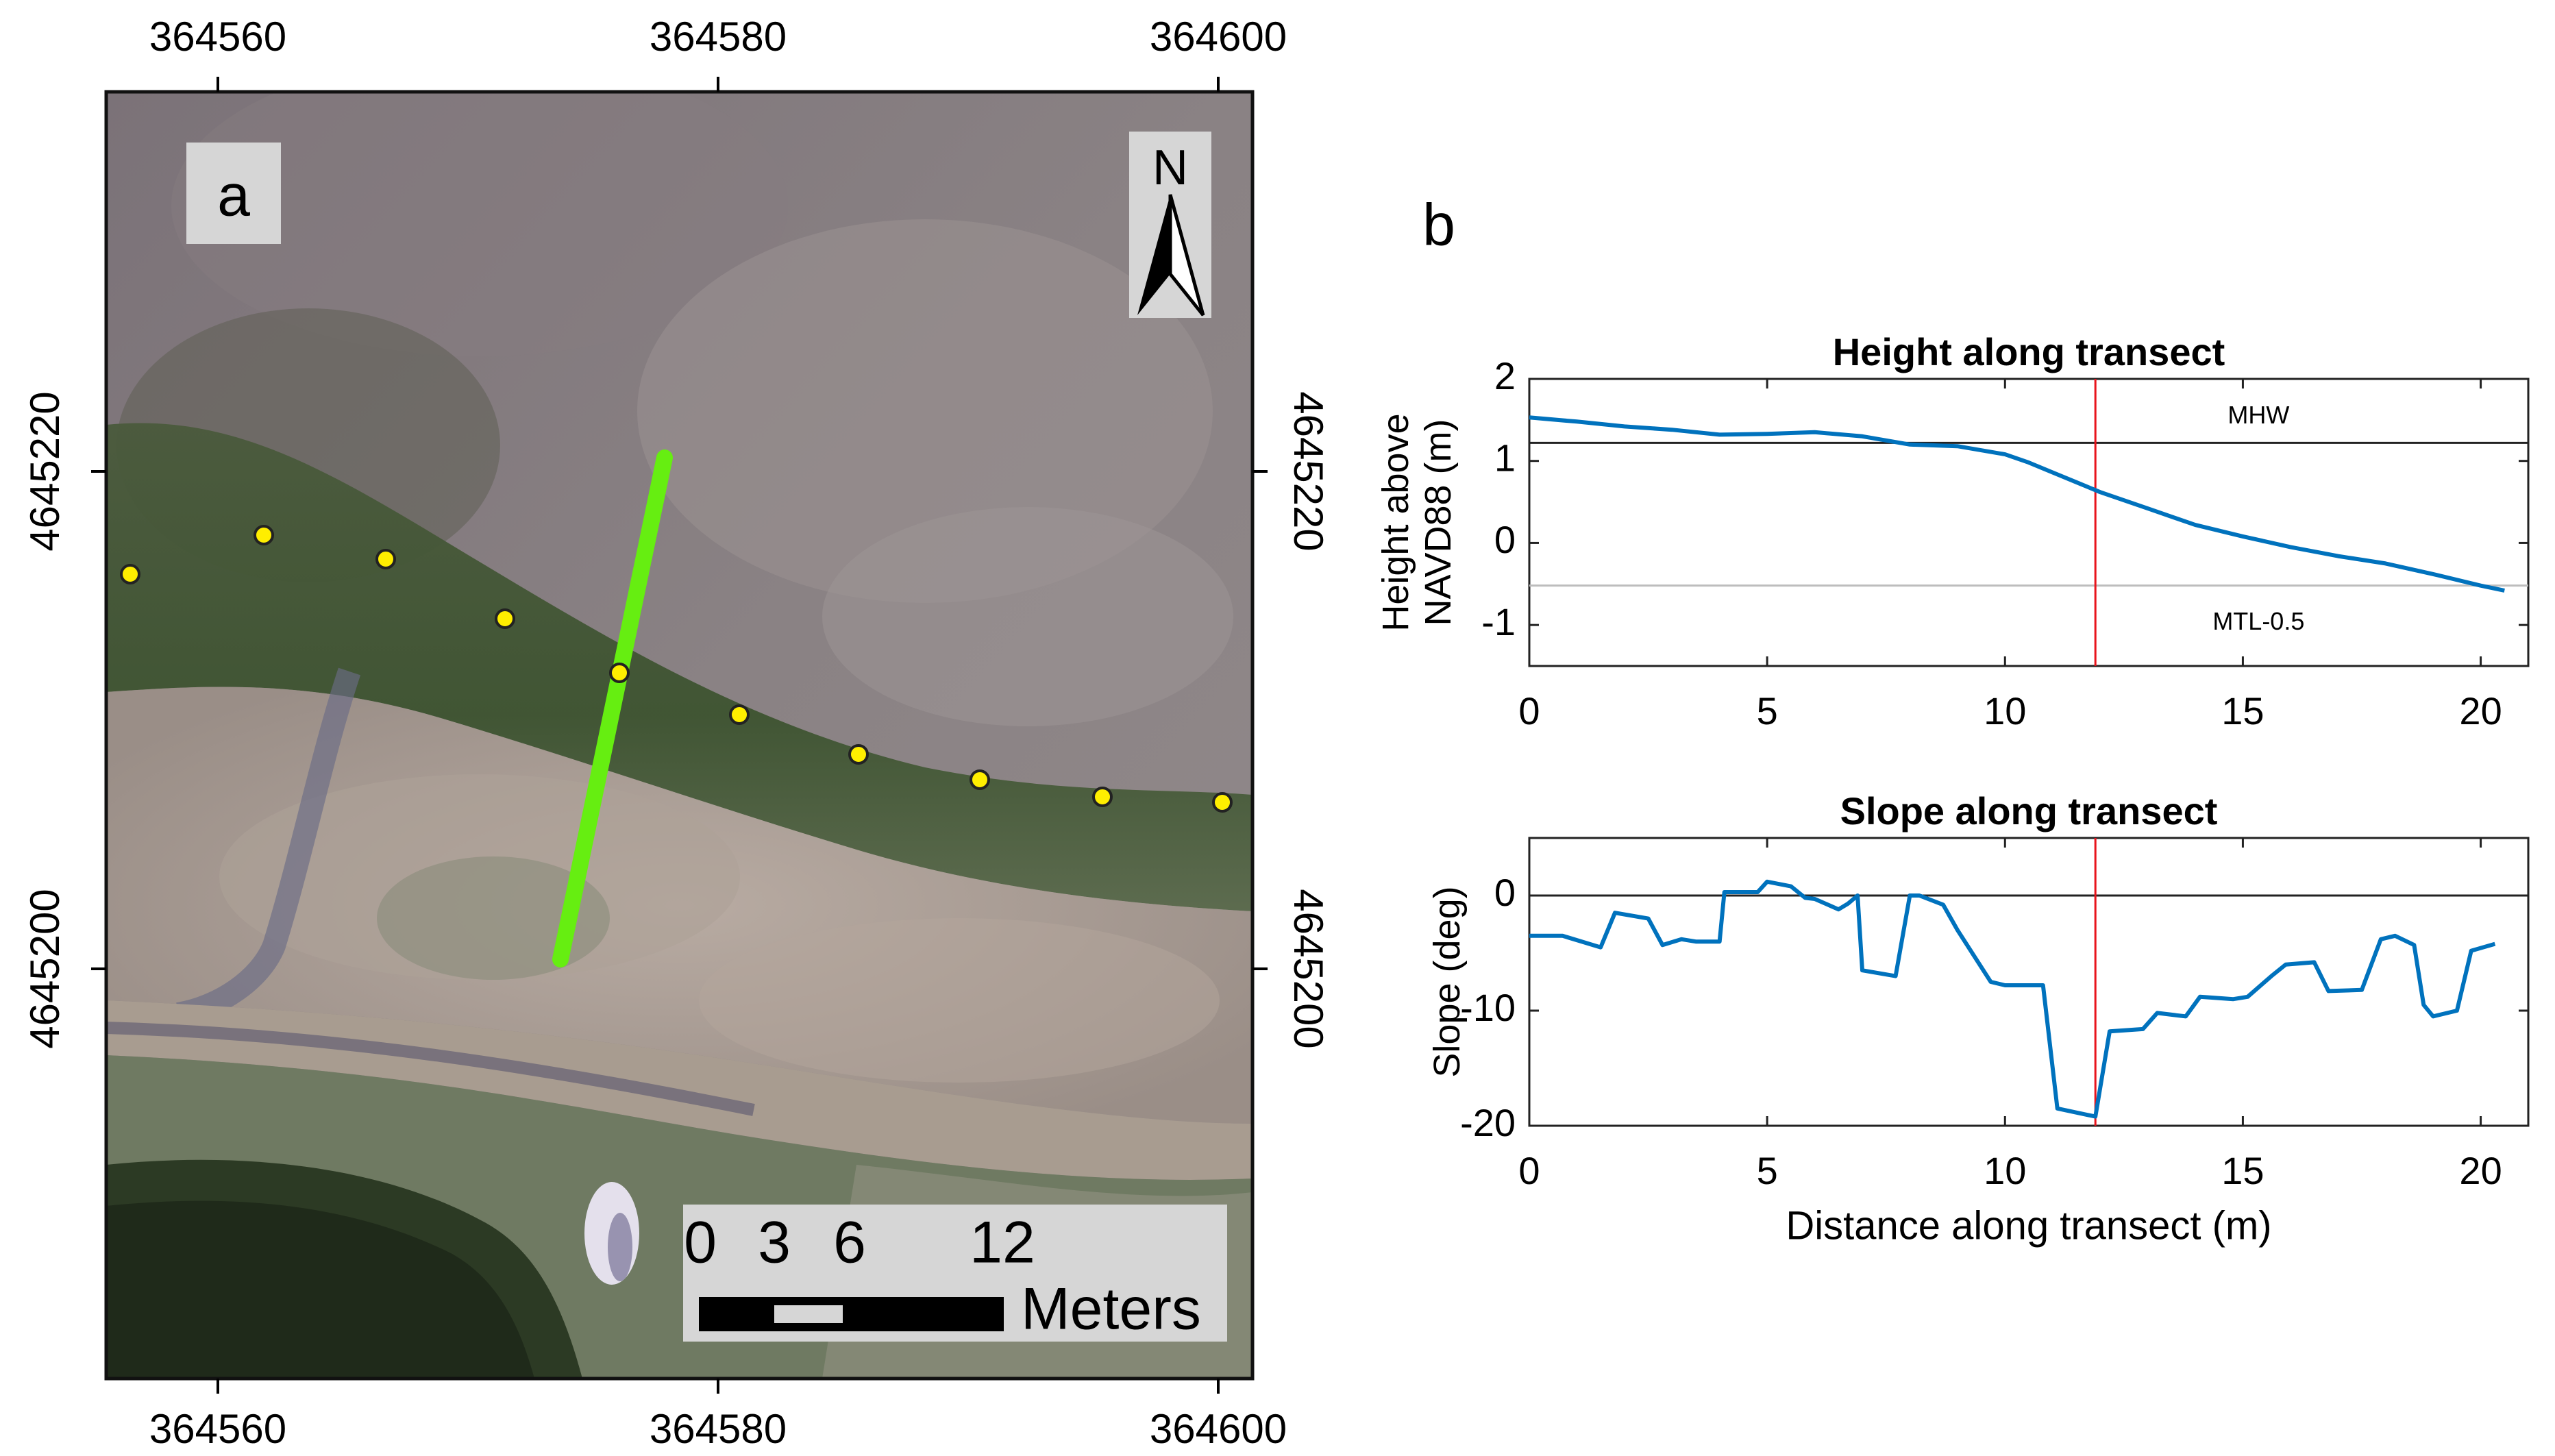 The height and width of the screenshot is (1456, 2555). Describe the element at coordinates (955, 1273) in the screenshot. I see `scale-bar: 0 3 6 12 Meters` at that location.